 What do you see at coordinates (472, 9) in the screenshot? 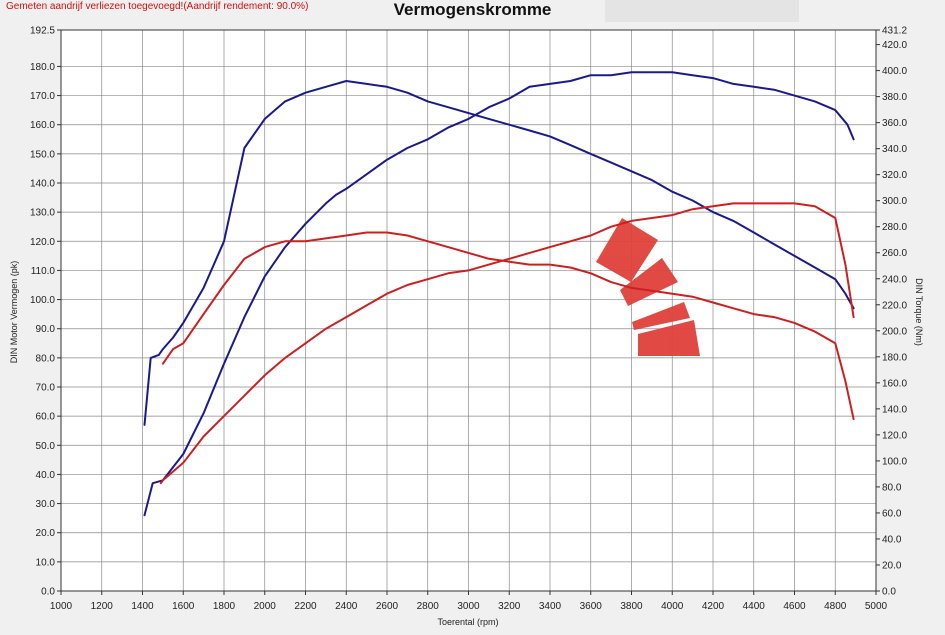
I see `chart-title: Vermogenskromme` at bounding box center [472, 9].